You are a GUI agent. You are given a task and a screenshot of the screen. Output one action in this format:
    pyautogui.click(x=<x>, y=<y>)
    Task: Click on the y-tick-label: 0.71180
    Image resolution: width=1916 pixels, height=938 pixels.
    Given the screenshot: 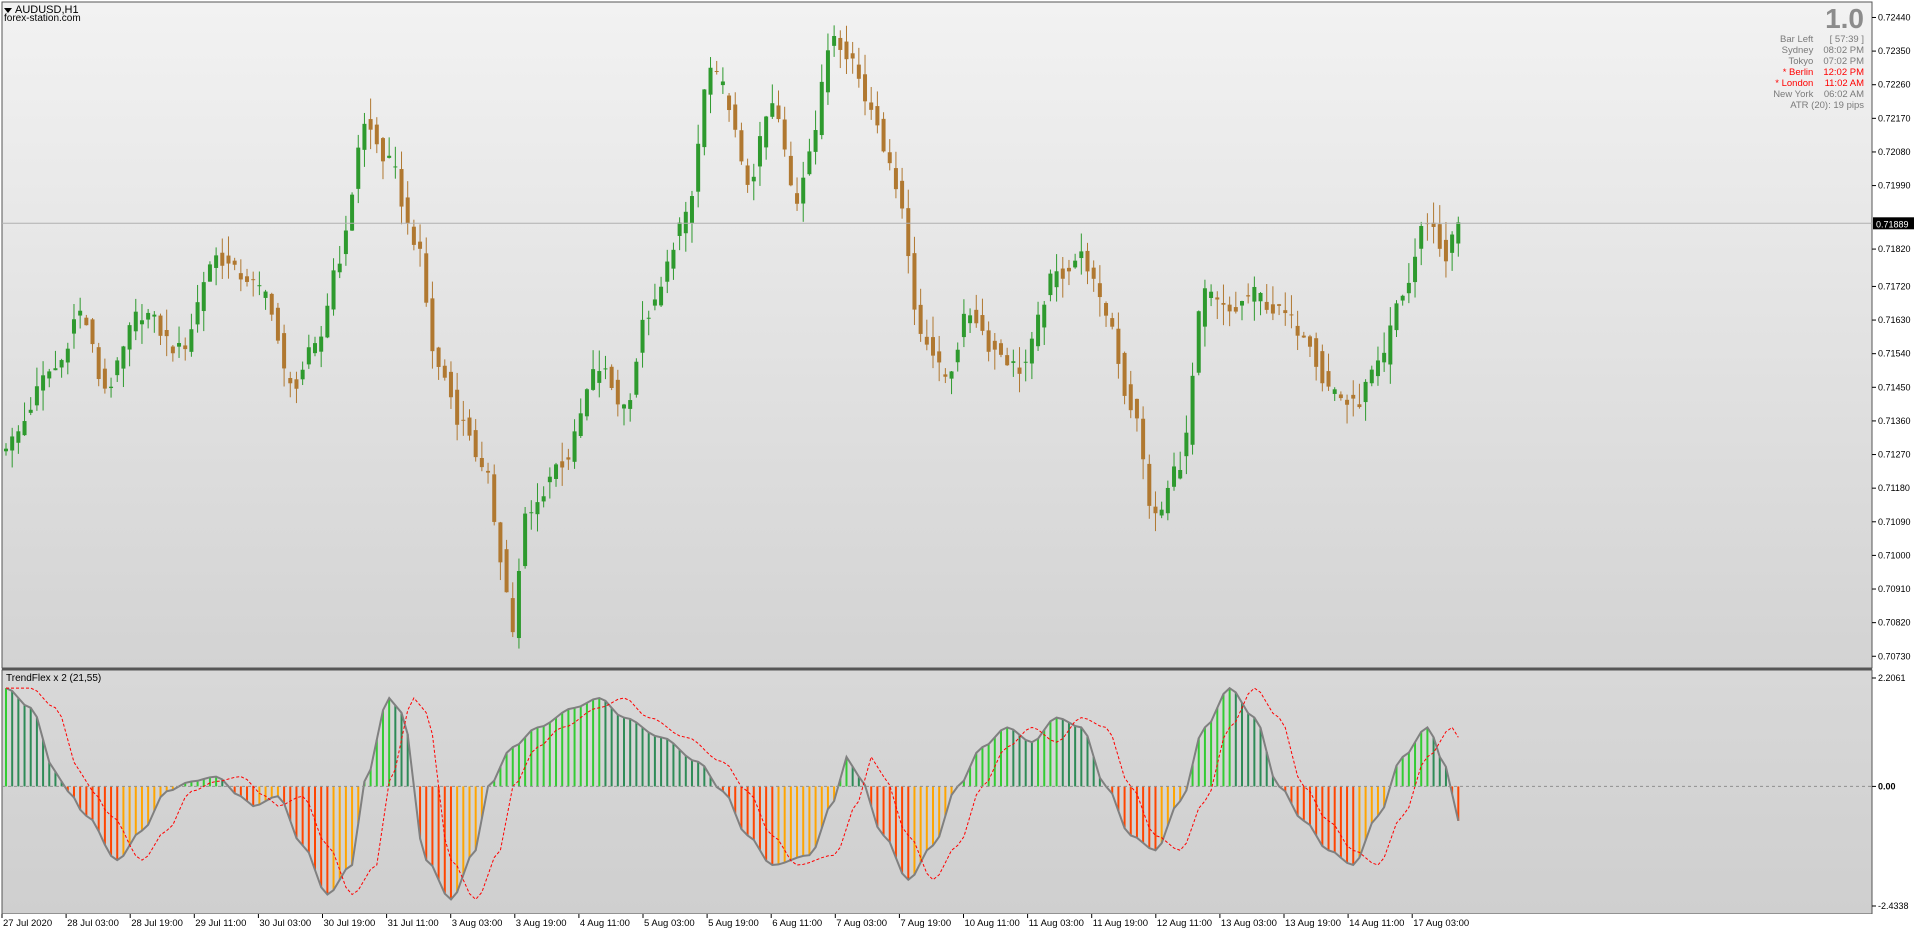 What is the action you would take?
    pyautogui.click(x=1894, y=488)
    